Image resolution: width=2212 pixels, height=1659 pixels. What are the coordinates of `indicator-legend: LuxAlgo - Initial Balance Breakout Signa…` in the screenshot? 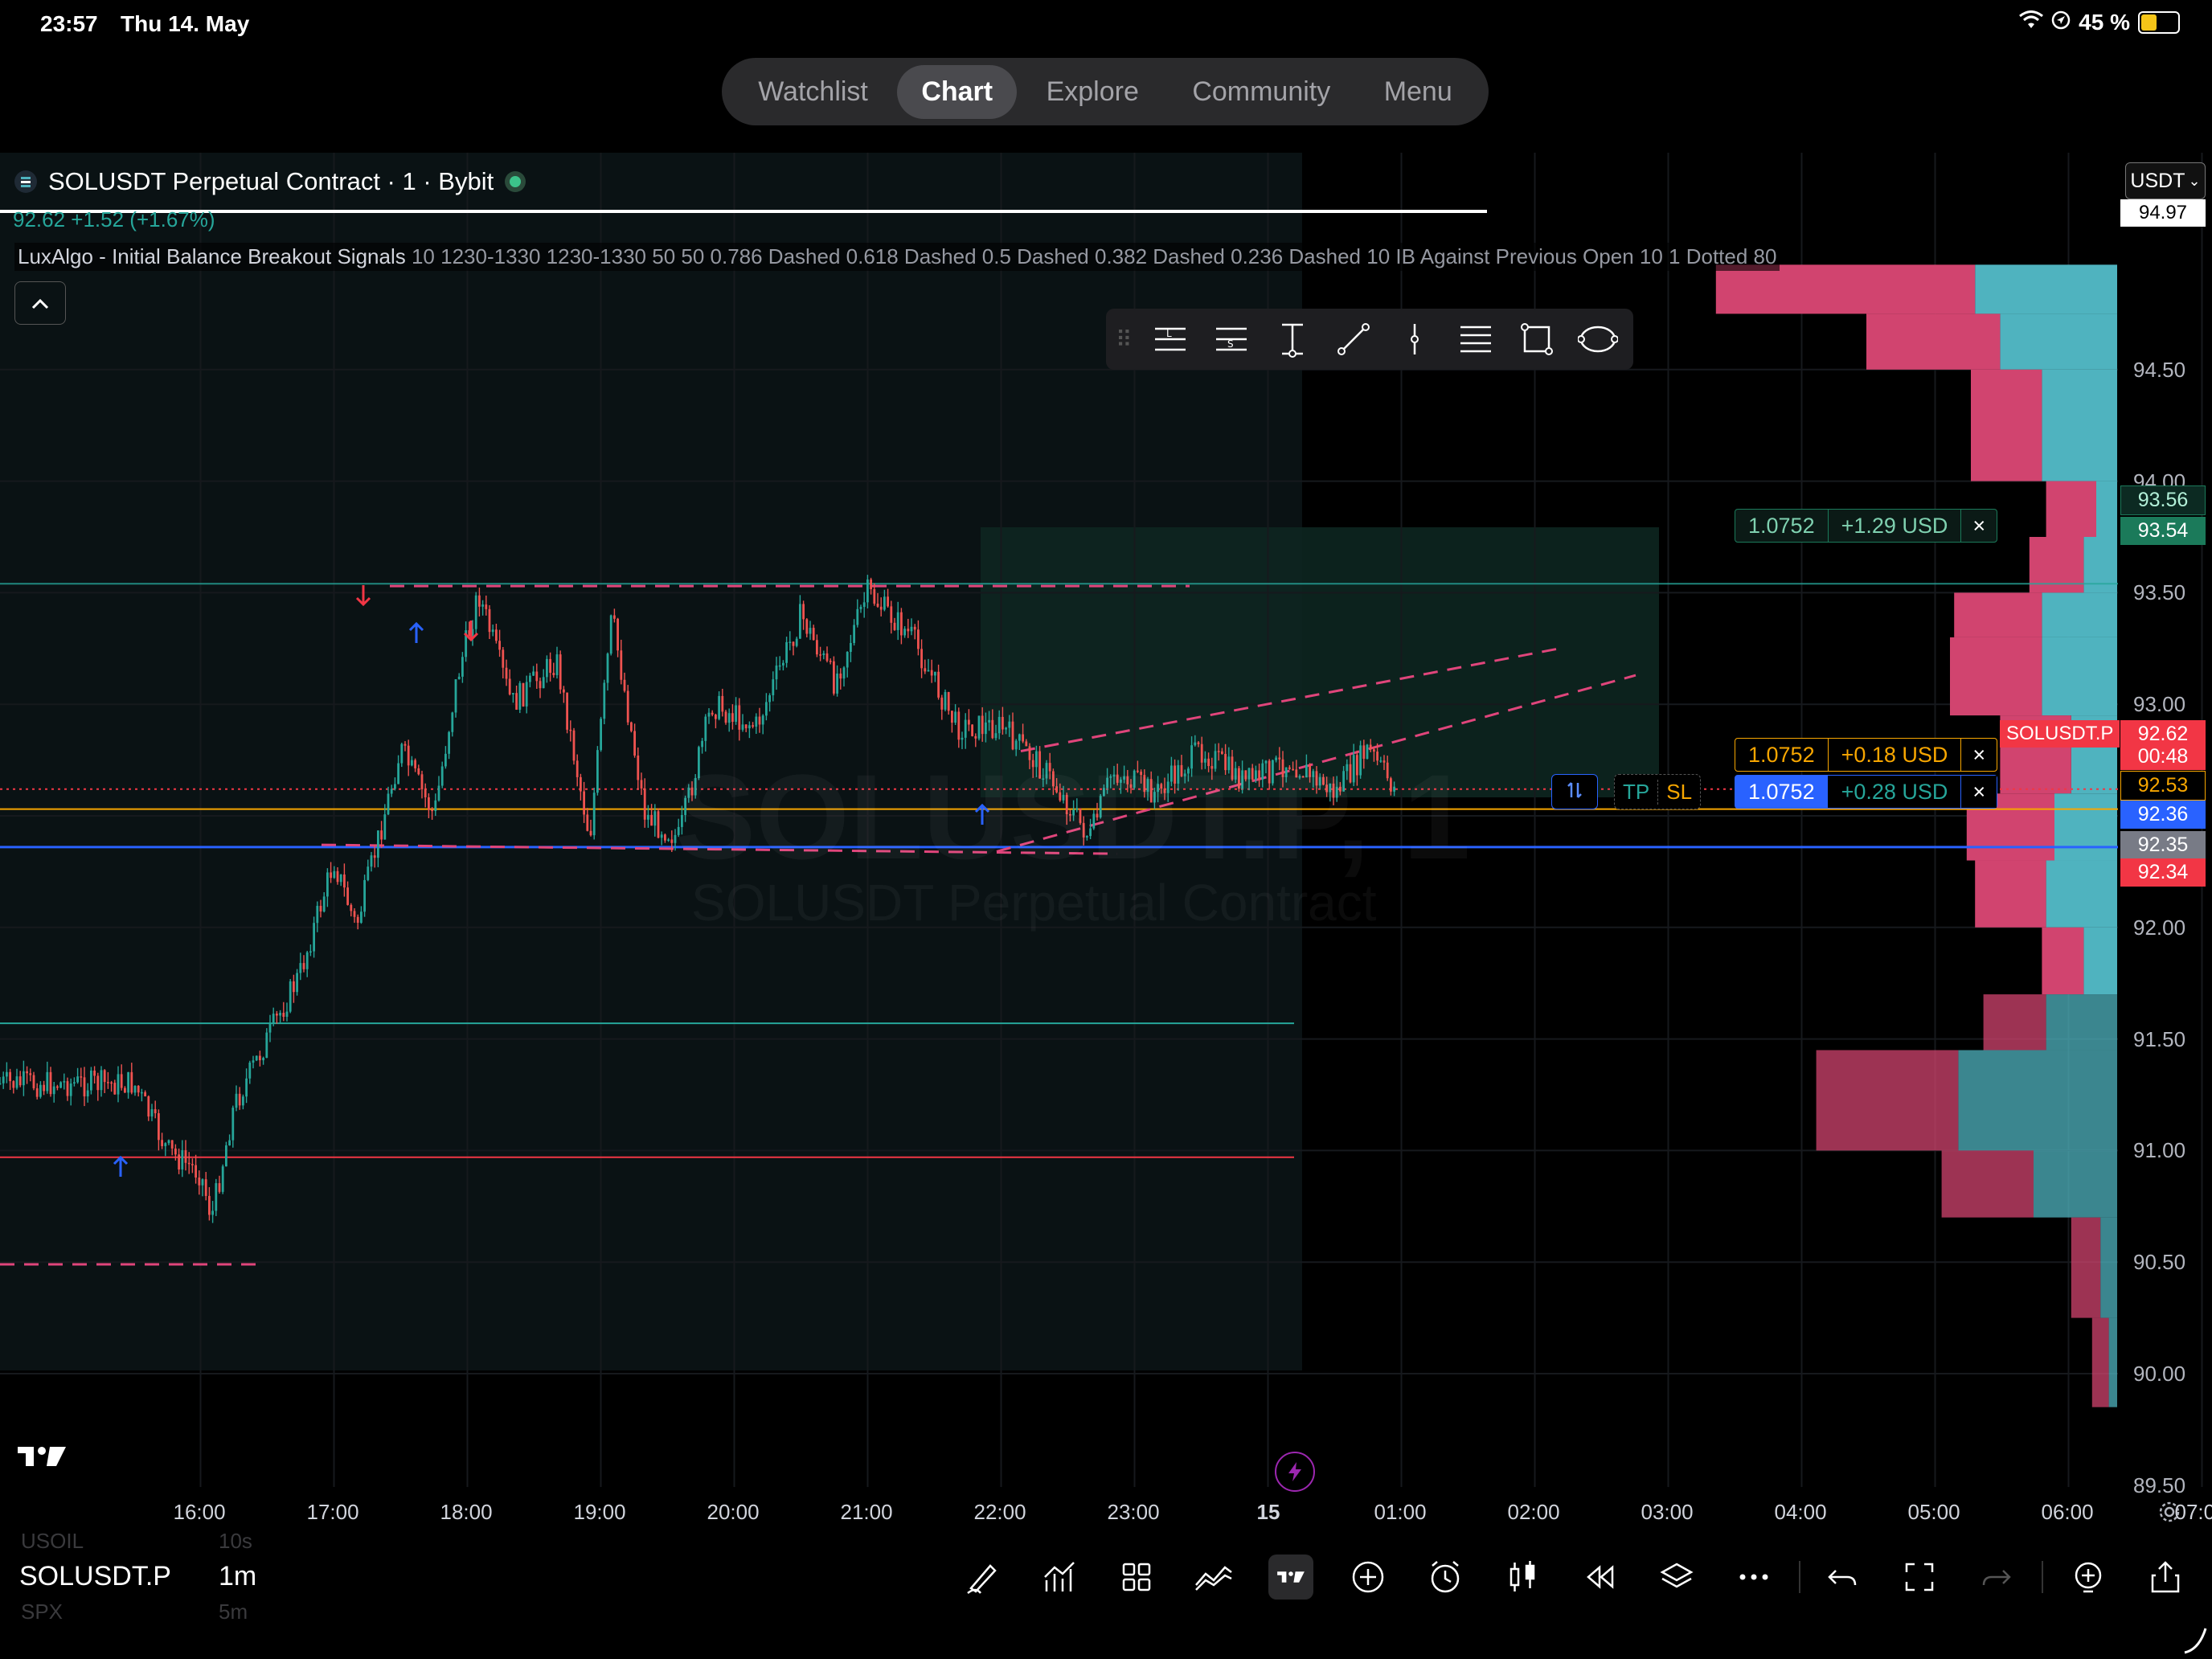 It's located at (897, 257).